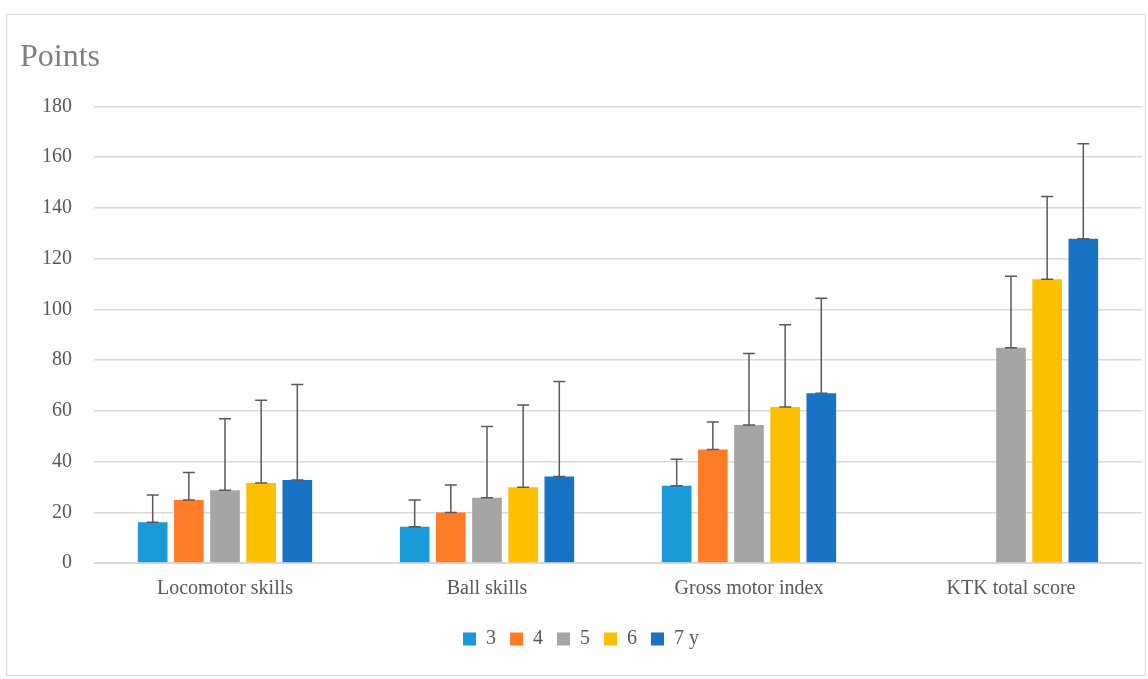  I want to click on y-tick-label: 100, so click(57, 307).